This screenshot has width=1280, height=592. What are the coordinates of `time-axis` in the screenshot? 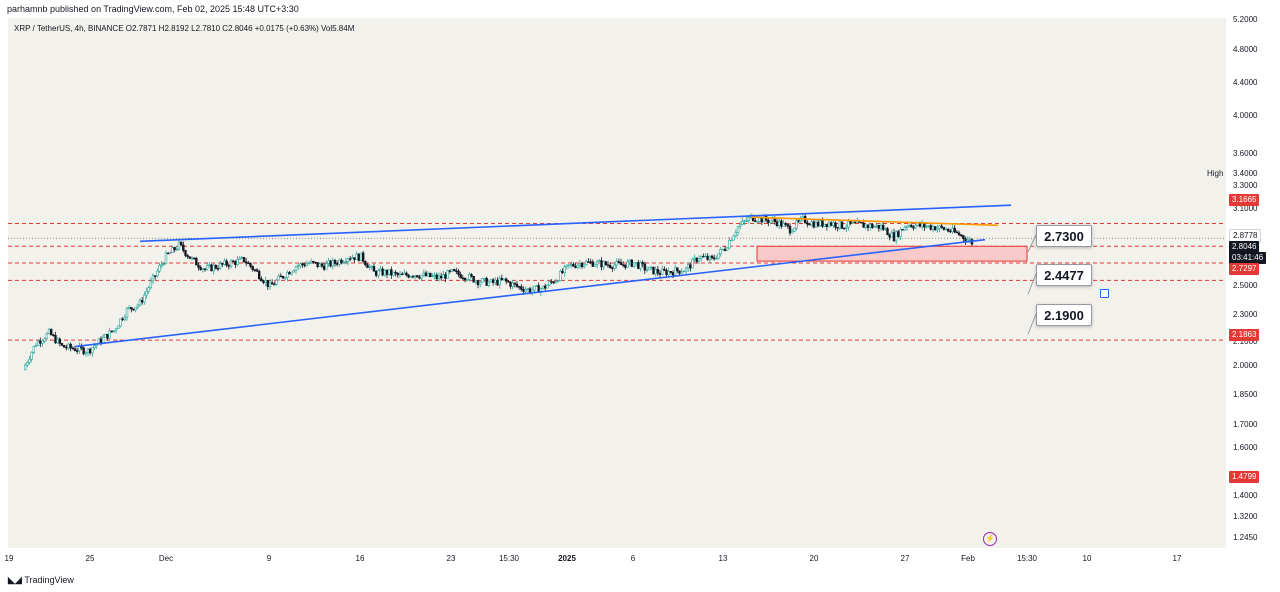 It's located at (640, 559).